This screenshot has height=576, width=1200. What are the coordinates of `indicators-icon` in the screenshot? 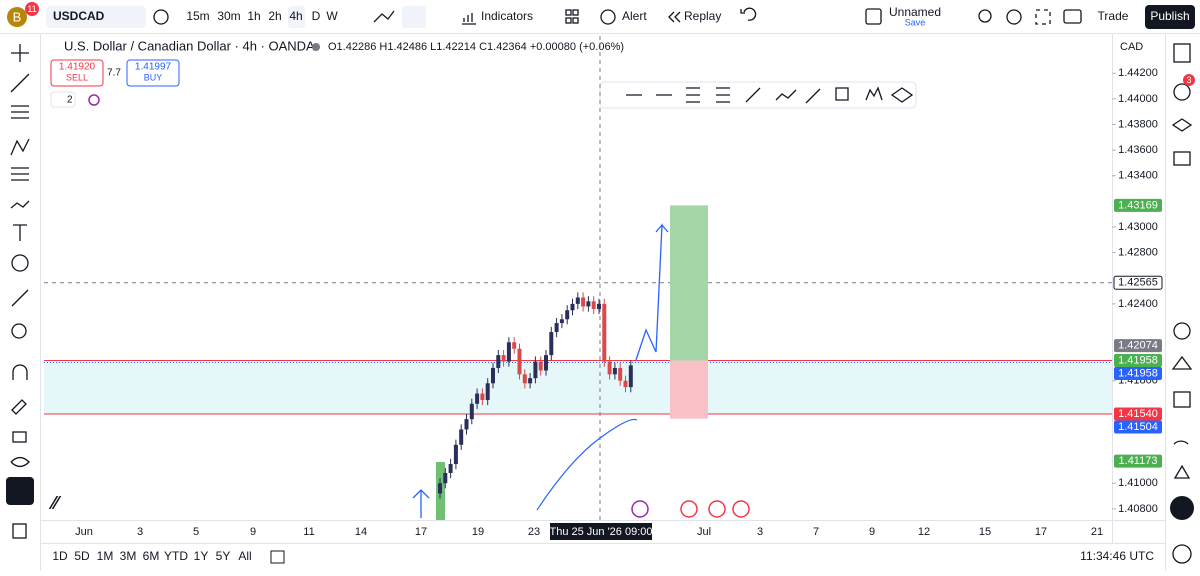 It's located at (469, 19).